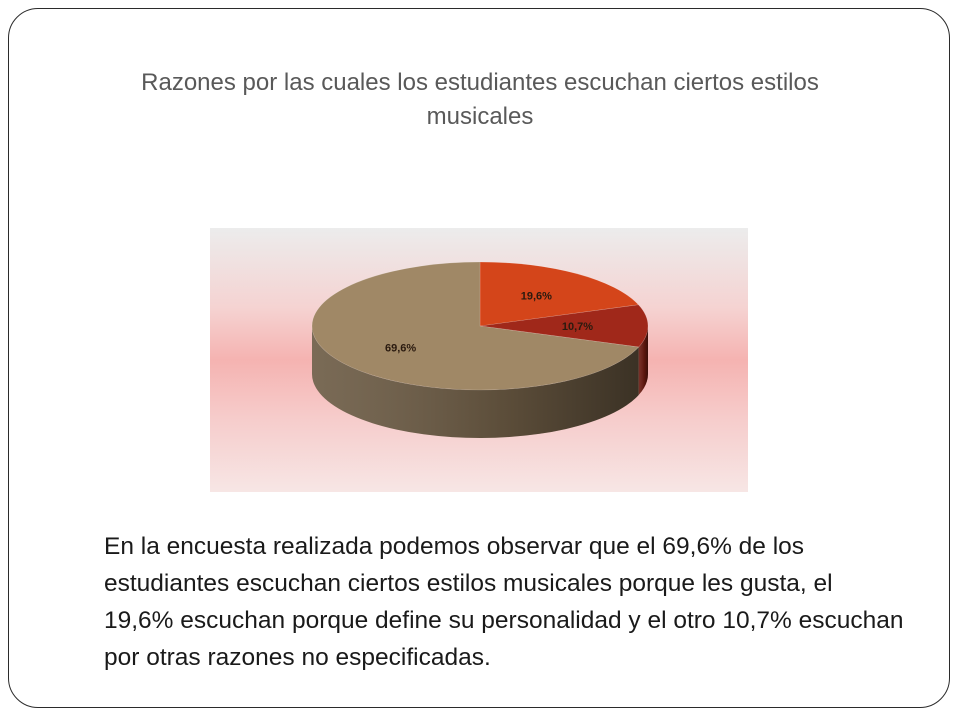 The width and height of the screenshot is (960, 720). Describe the element at coordinates (475, 382) in the screenshot. I see `pie-slice-69-6-side-shade` at that location.